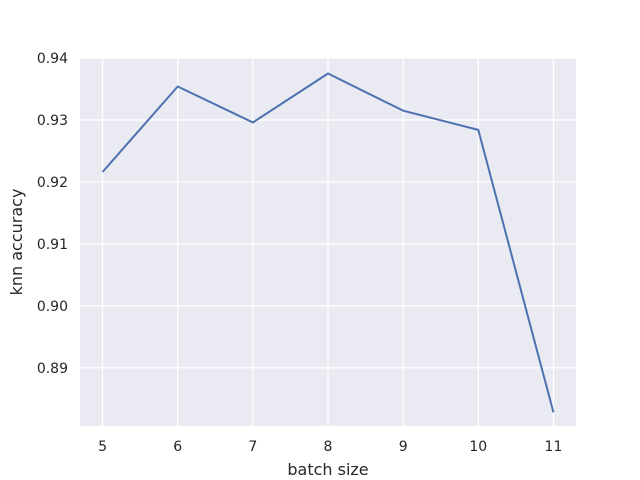 The width and height of the screenshot is (640, 480). Describe the element at coordinates (52, 214) in the screenshot. I see `y-tick-labels: 0.89 0.90 0.91 0.92 0.93 0.94` at that location.